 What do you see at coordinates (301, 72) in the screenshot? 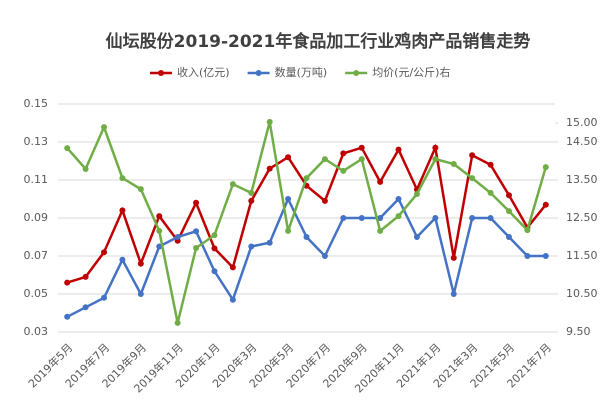
I see `legend-label: 数量(万吨)` at bounding box center [301, 72].